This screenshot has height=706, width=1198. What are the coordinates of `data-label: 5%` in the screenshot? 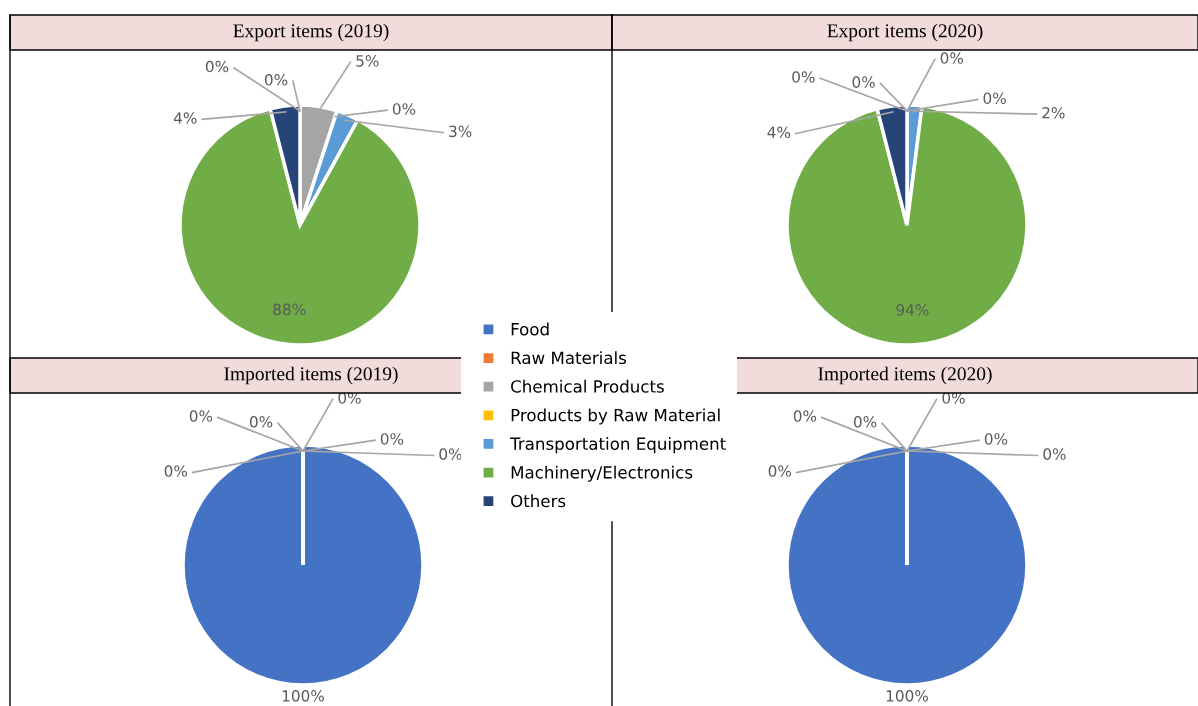 It's located at (367, 61).